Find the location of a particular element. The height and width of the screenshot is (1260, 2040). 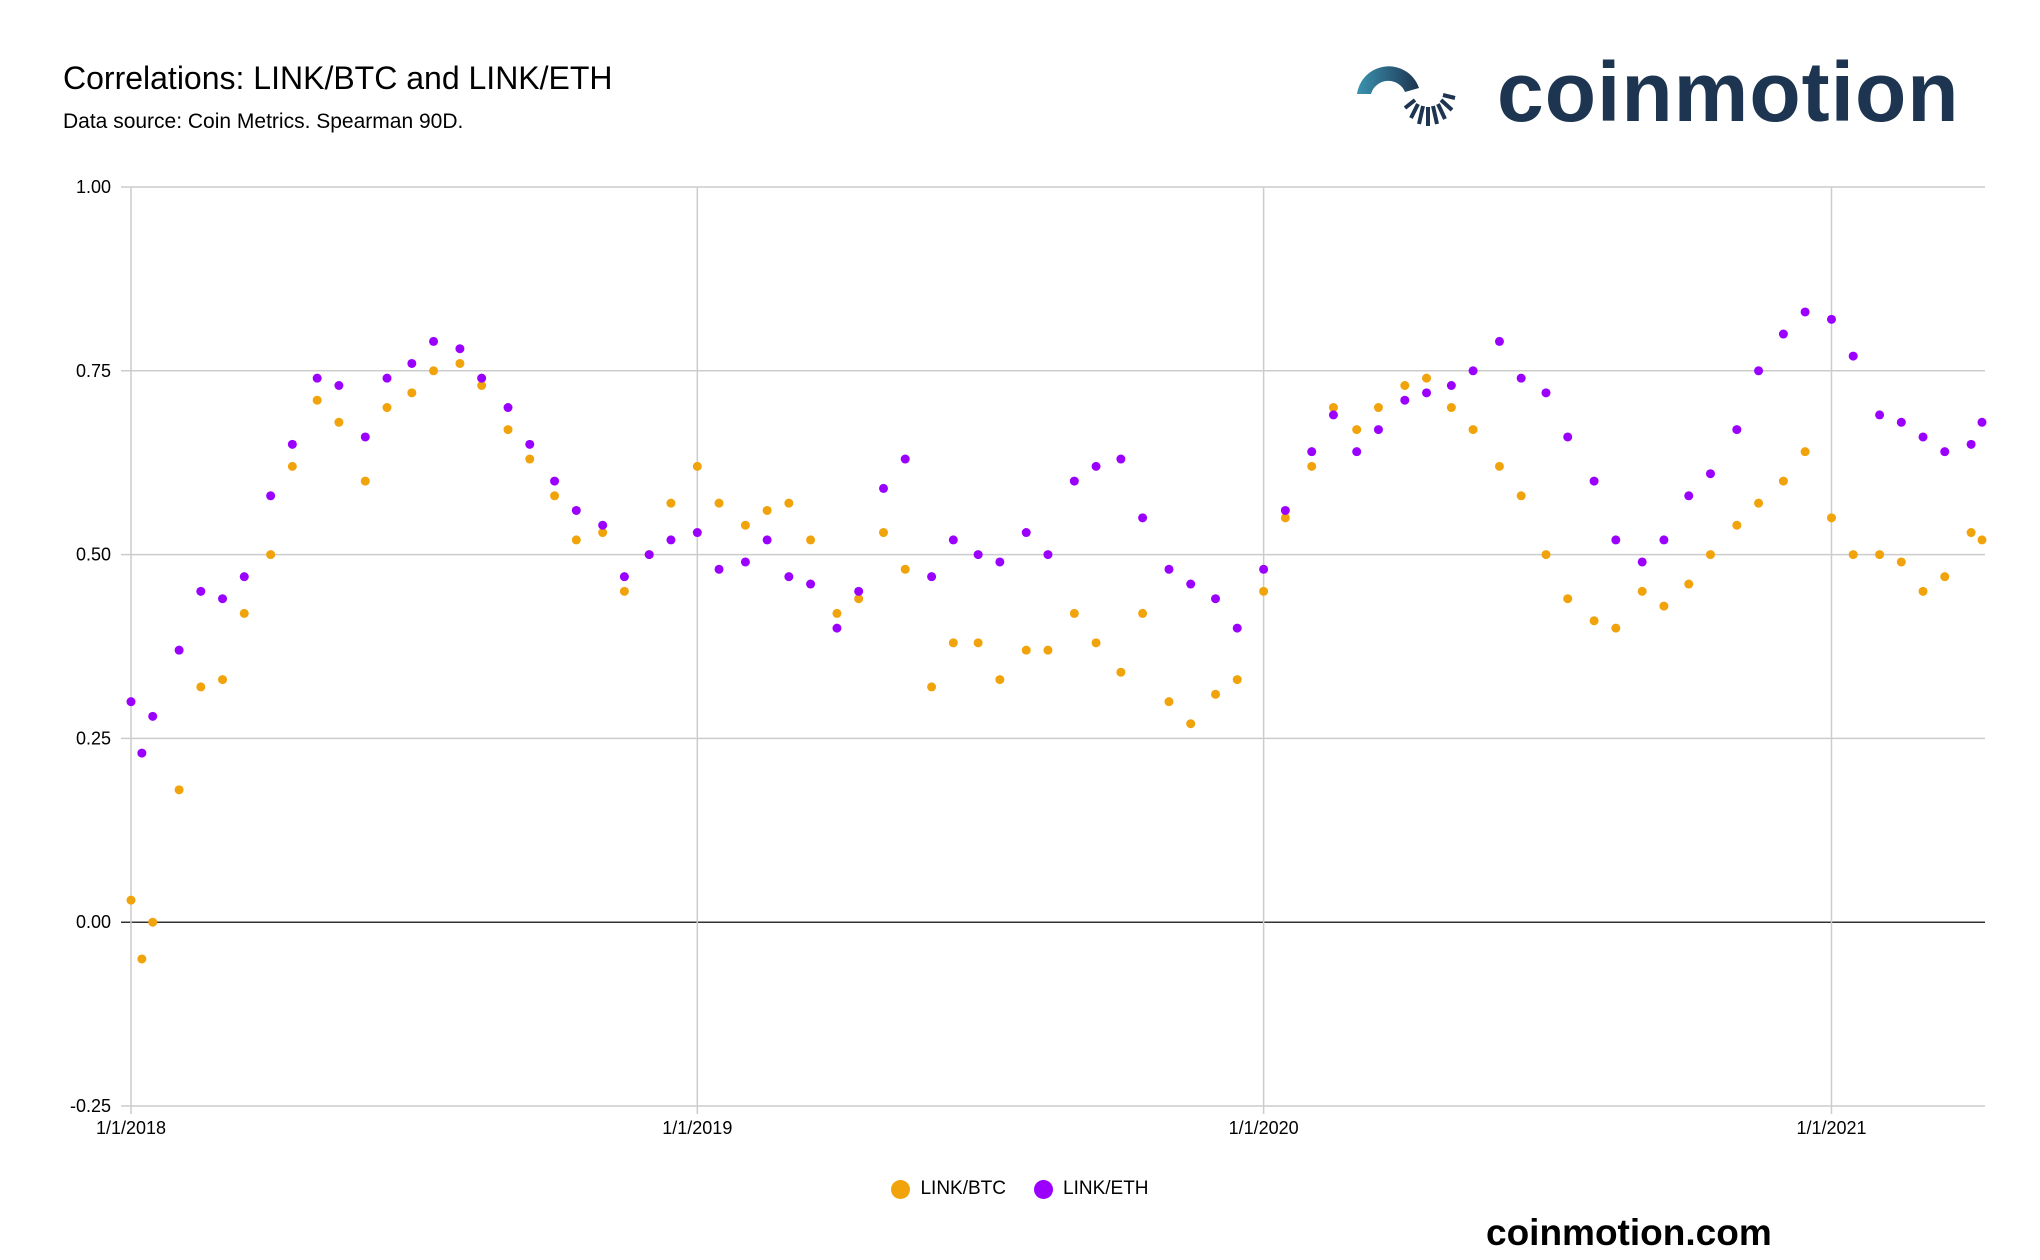

website-url: coinmotion.com is located at coordinates (1629, 1232).